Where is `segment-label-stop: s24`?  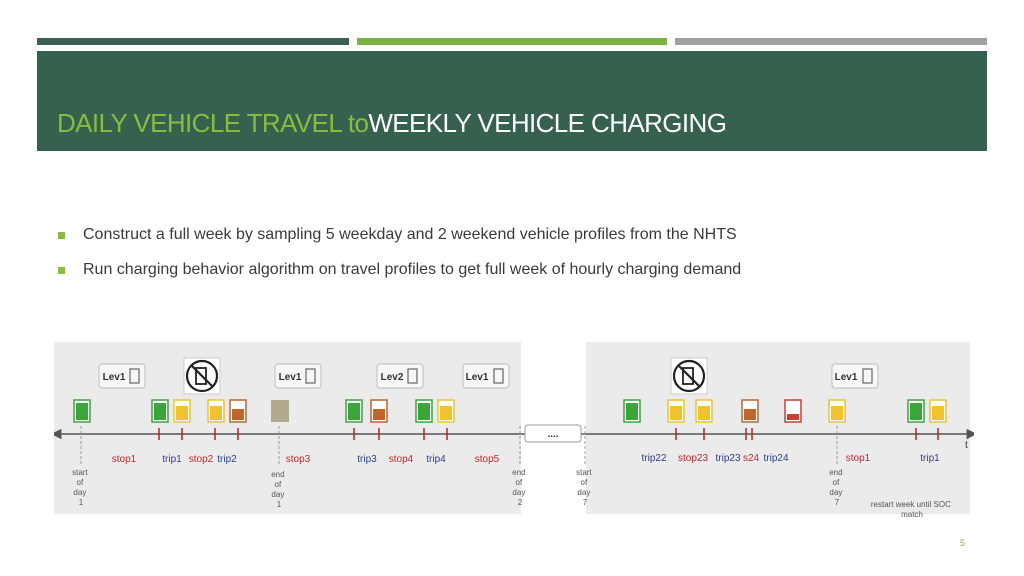
segment-label-stop: s24 is located at coordinates (751, 458).